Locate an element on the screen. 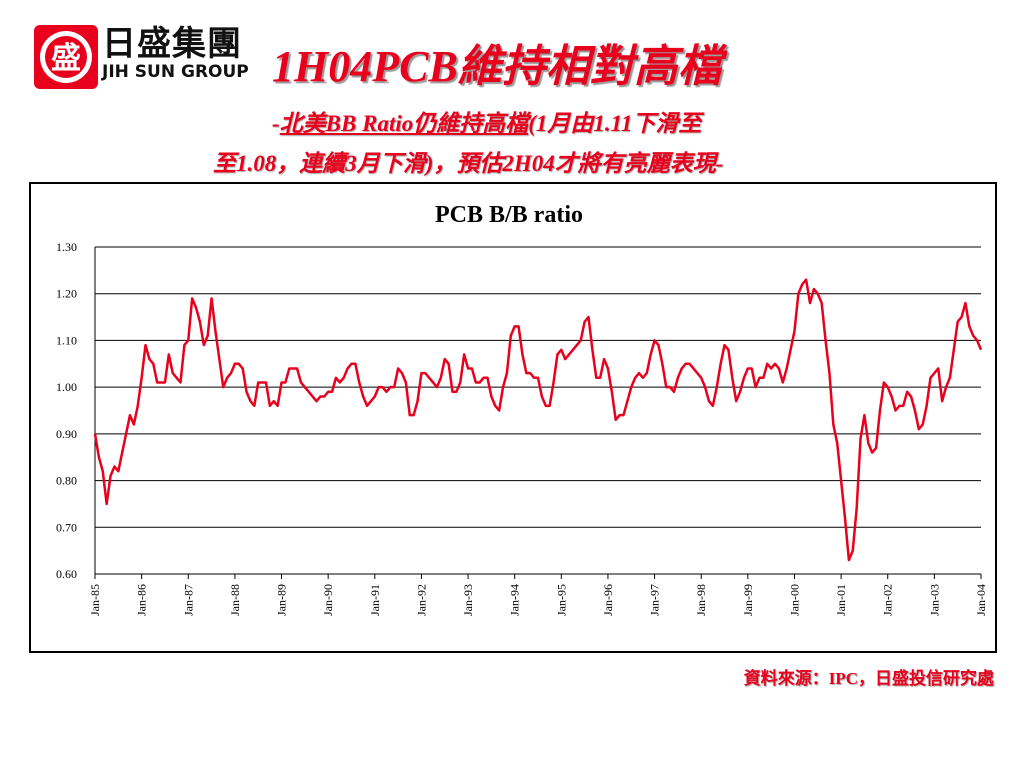 This screenshot has width=1024, height=768. x-tick-label: Jan-96 is located at coordinates (608, 600).